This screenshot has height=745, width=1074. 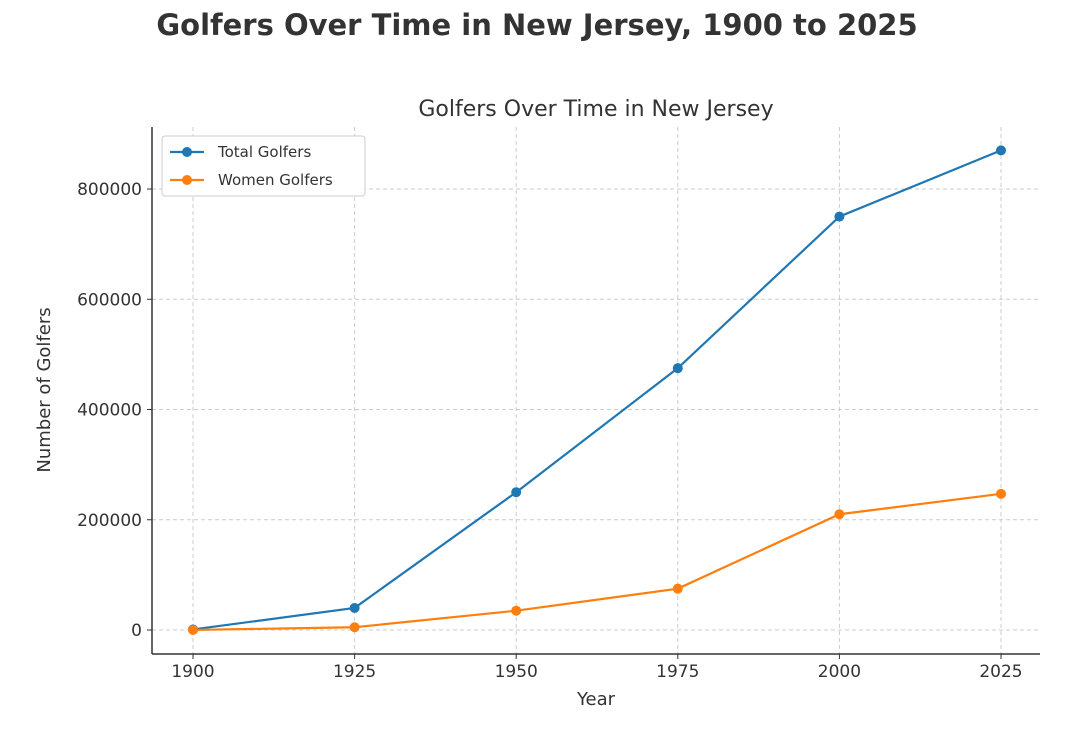 I want to click on legend, so click(x=263, y=166).